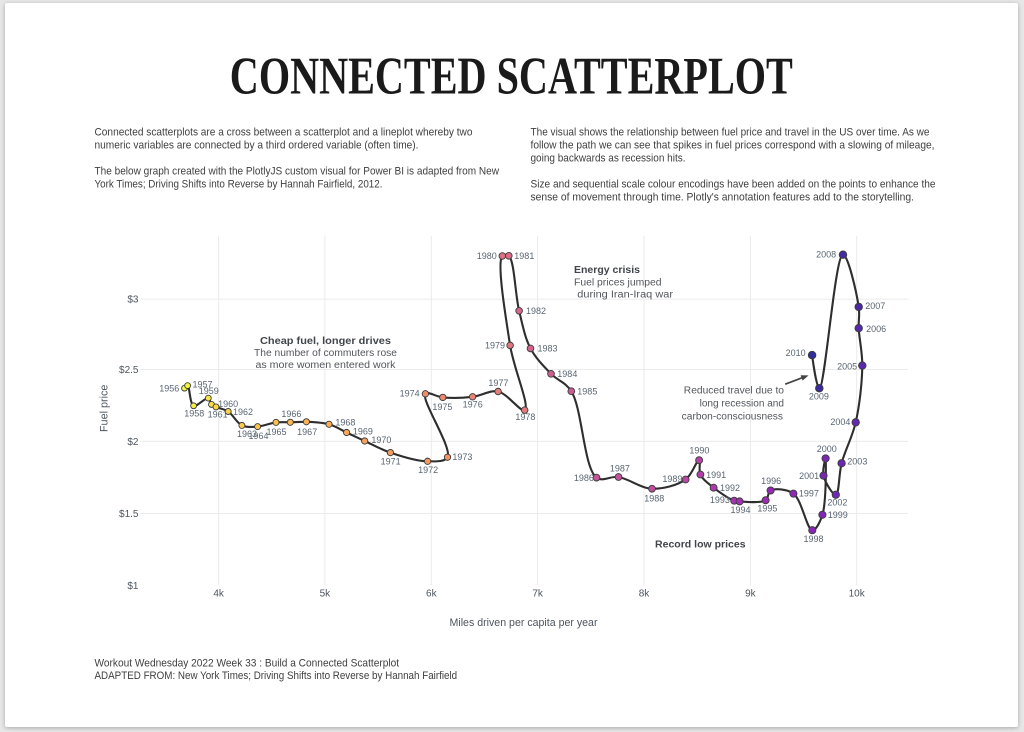  Describe the element at coordinates (584, 478) in the screenshot. I see `svg-text: 1986` at that location.